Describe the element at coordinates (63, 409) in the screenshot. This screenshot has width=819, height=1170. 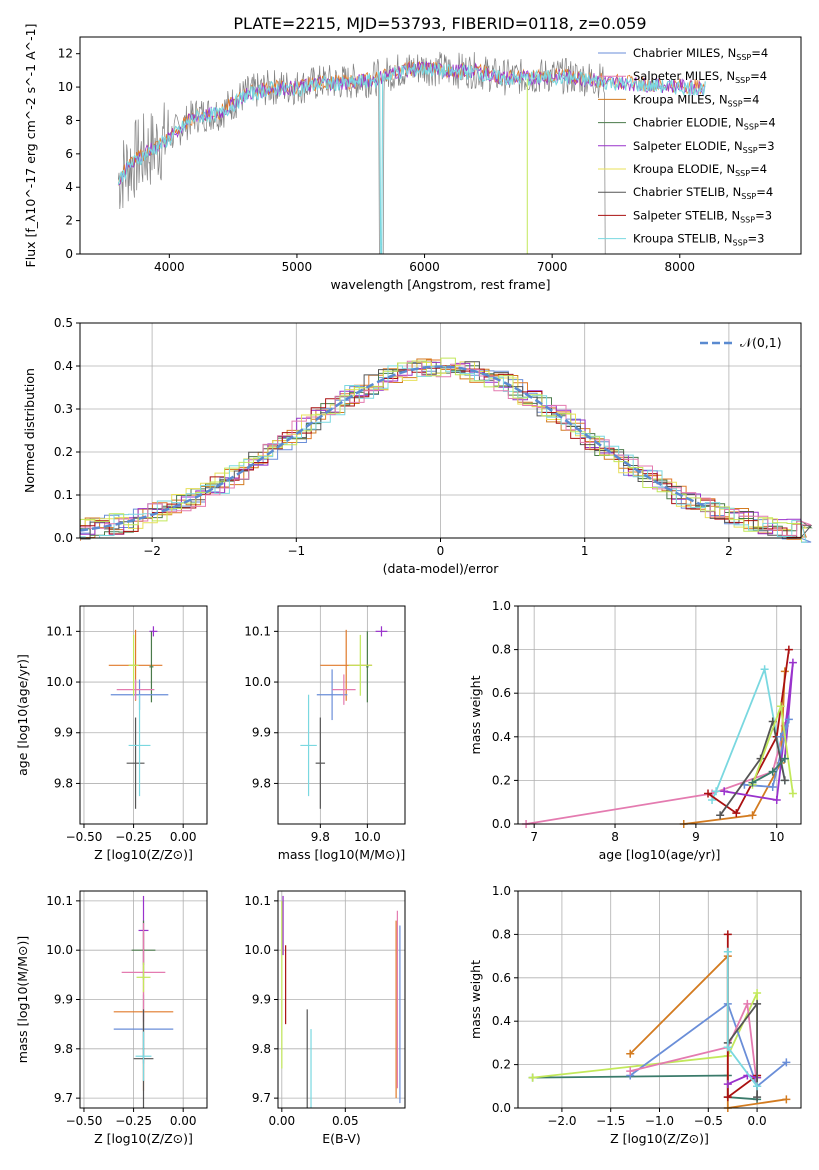
I see `y-tick-label: 0.3` at that location.